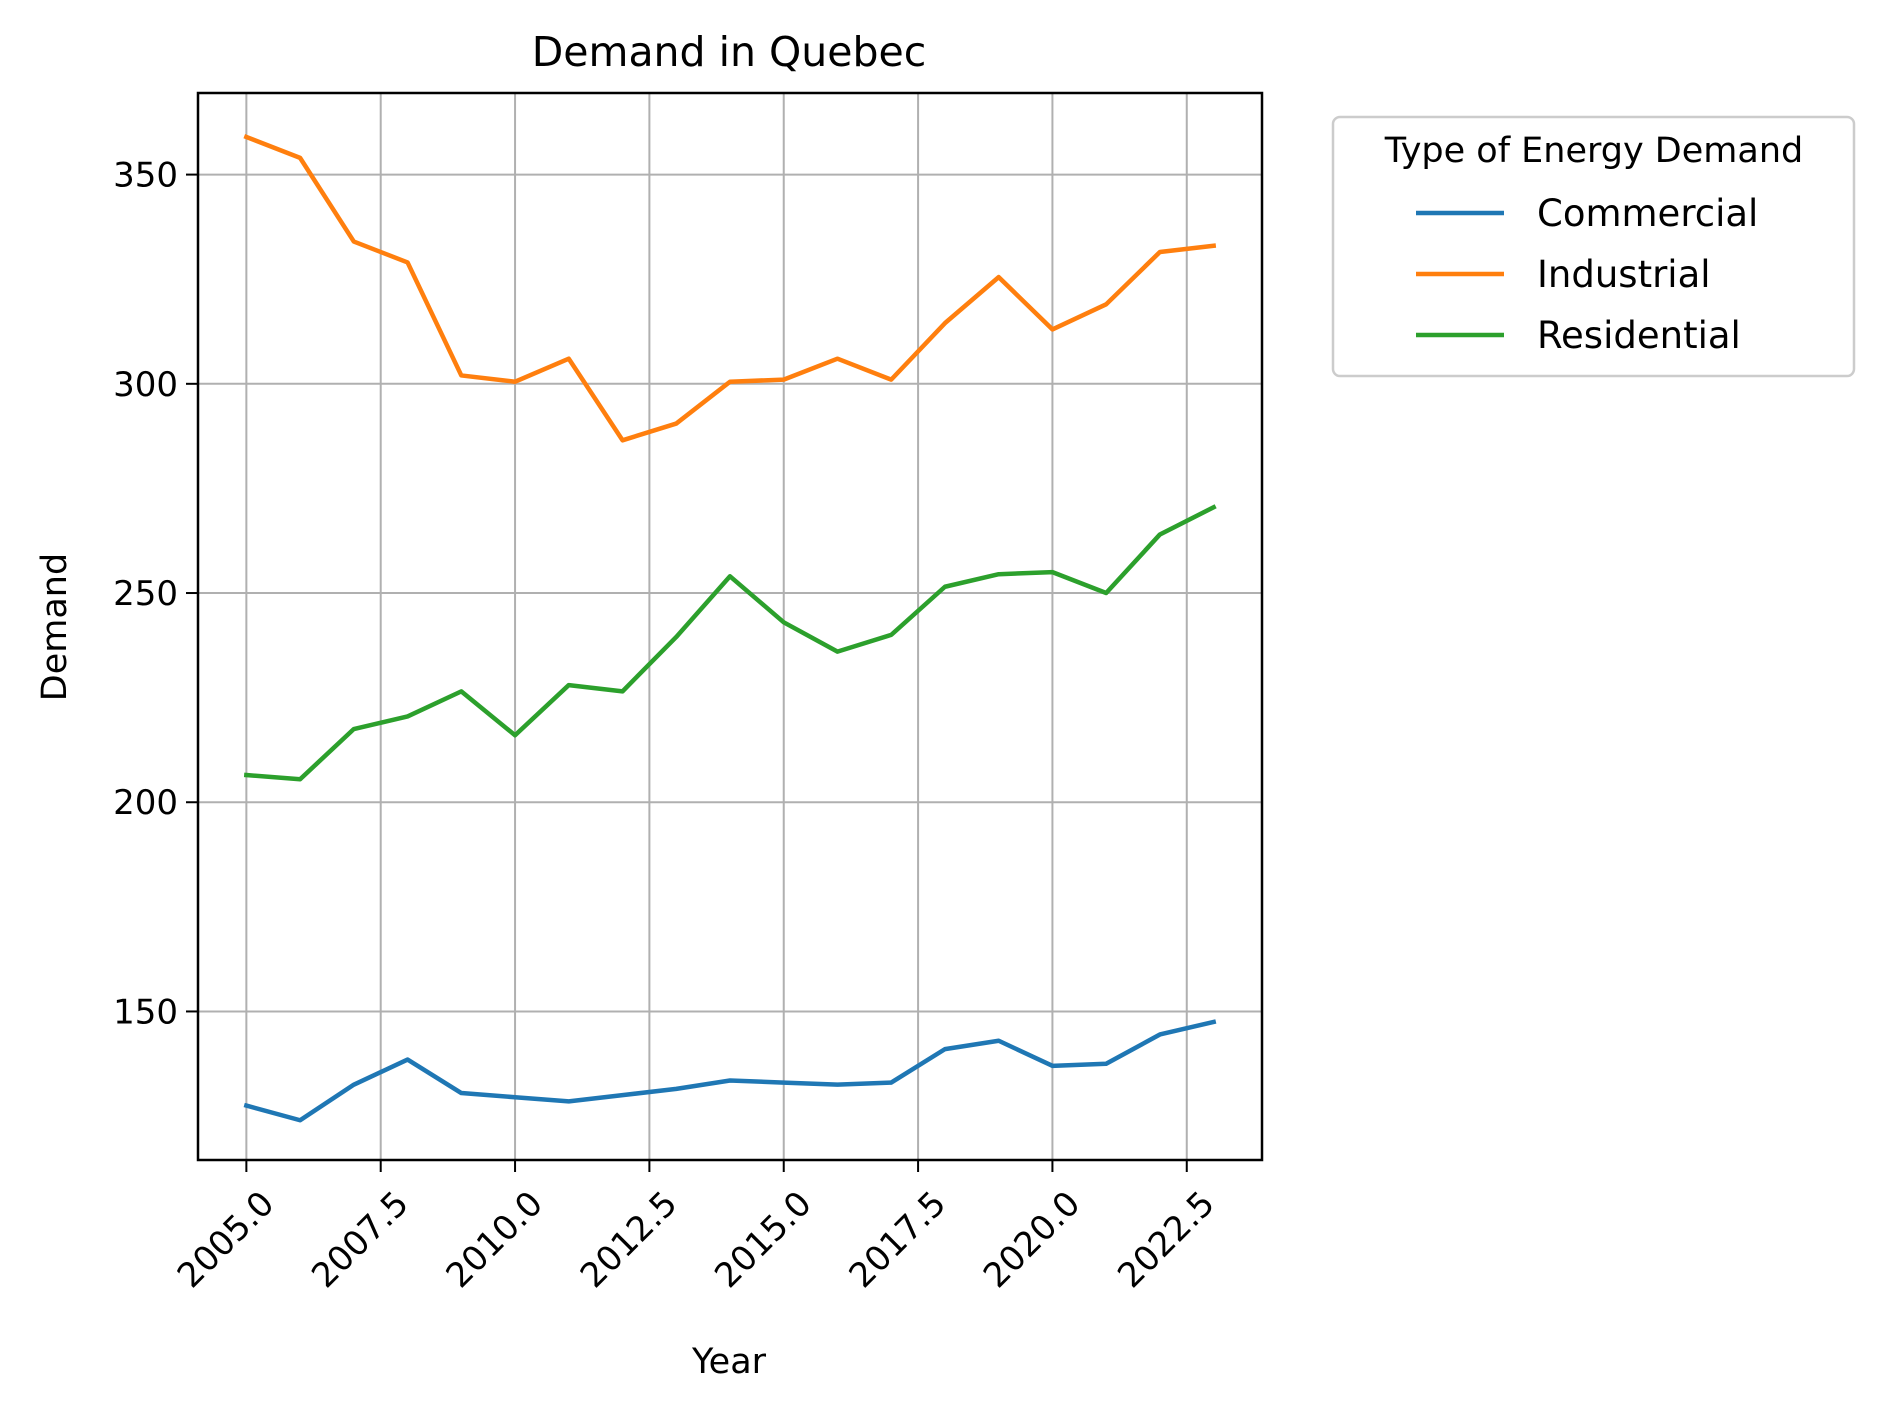  I want to click on x-tick-label: 2012.5, so click(629, 1240).